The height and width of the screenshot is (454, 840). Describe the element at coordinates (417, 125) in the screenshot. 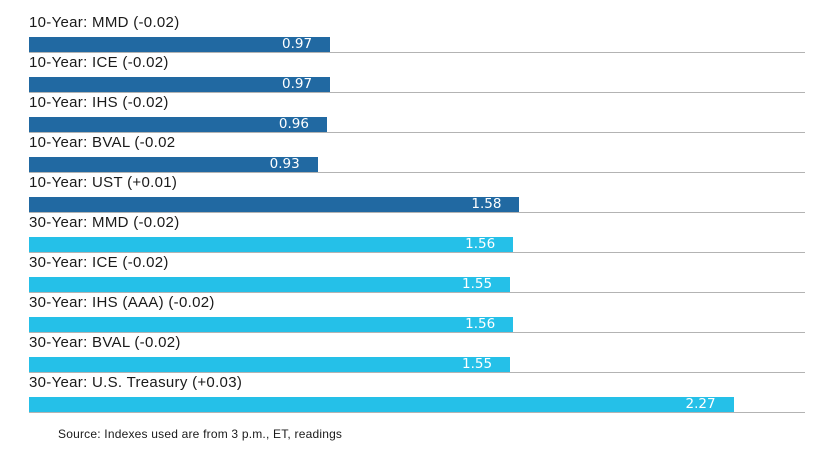

I see `bar-track: 0.96` at that location.